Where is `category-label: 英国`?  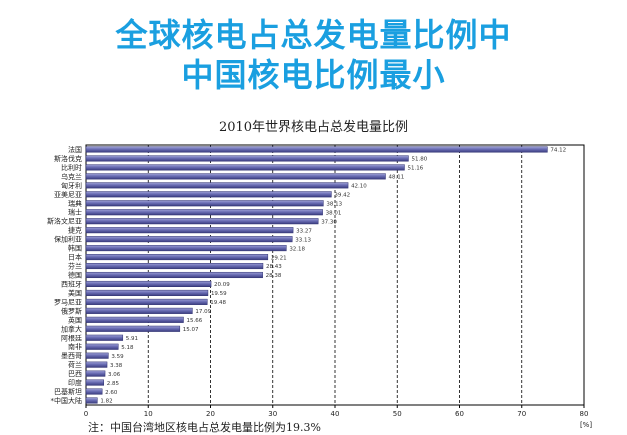
category-label: 英国 is located at coordinates (75, 319).